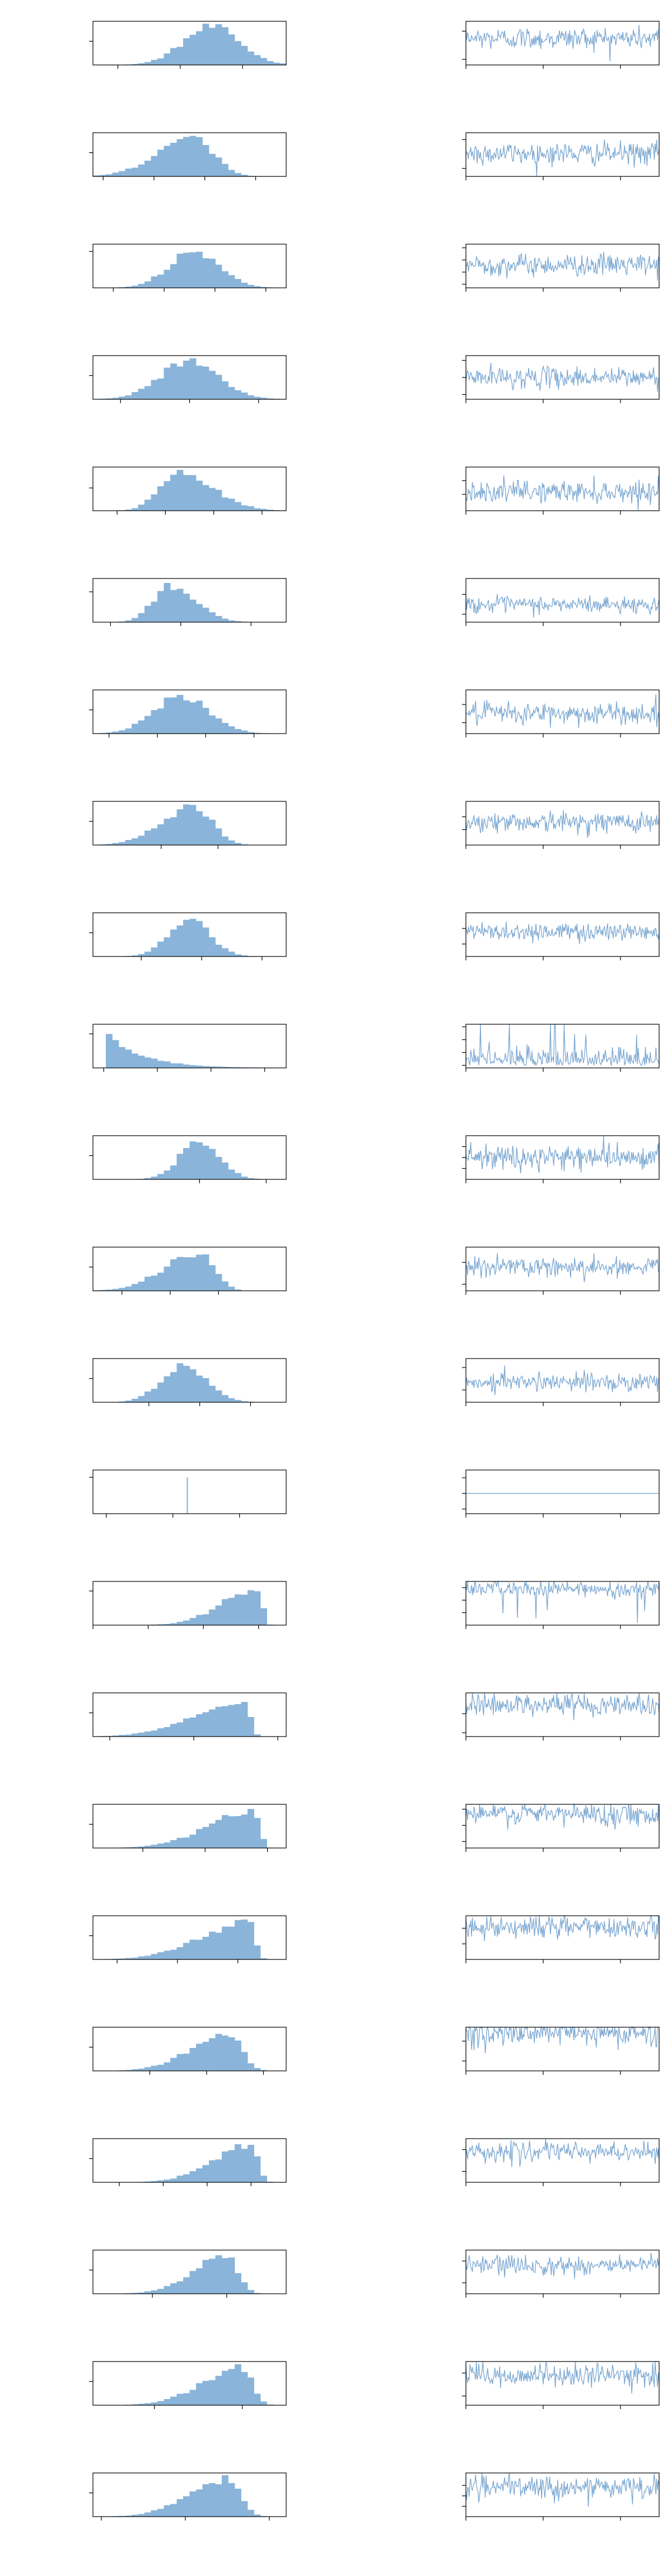  What do you see at coordinates (563, 493) in the screenshot?
I see `param-5-trace-line` at bounding box center [563, 493].